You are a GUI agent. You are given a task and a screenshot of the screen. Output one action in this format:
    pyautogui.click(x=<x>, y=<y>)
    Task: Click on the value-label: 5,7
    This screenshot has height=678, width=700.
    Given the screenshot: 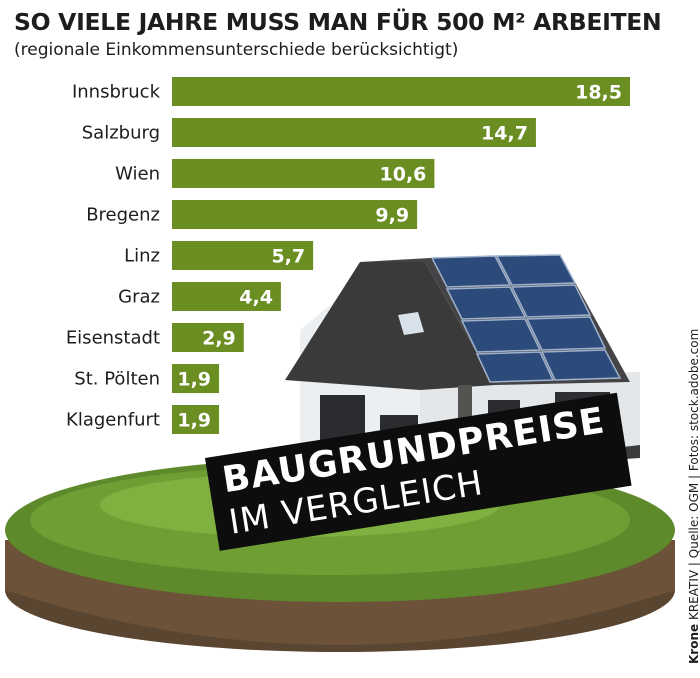 What is the action you would take?
    pyautogui.click(x=288, y=257)
    